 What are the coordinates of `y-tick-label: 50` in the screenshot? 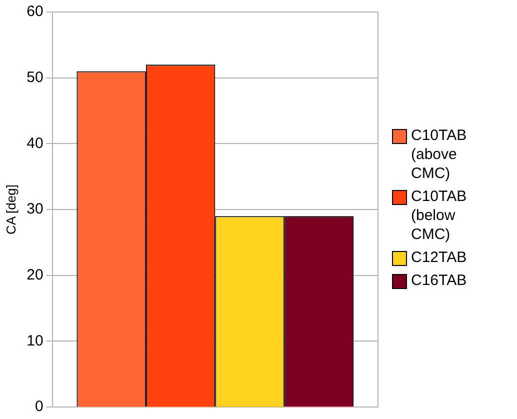 It's located at (35, 77).